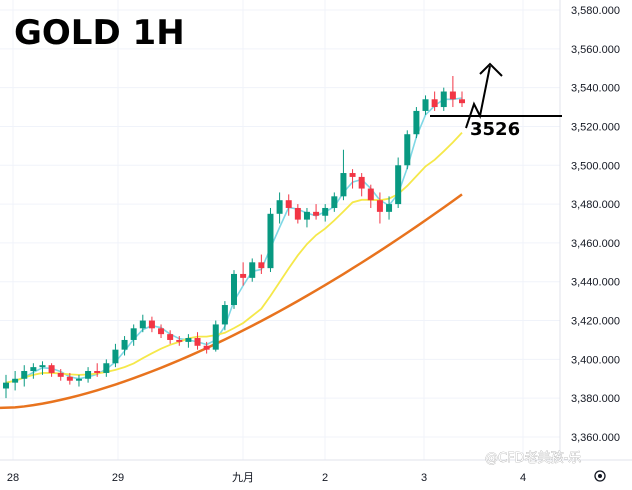 This screenshot has width=632, height=490. I want to click on settings-icon, so click(600, 476).